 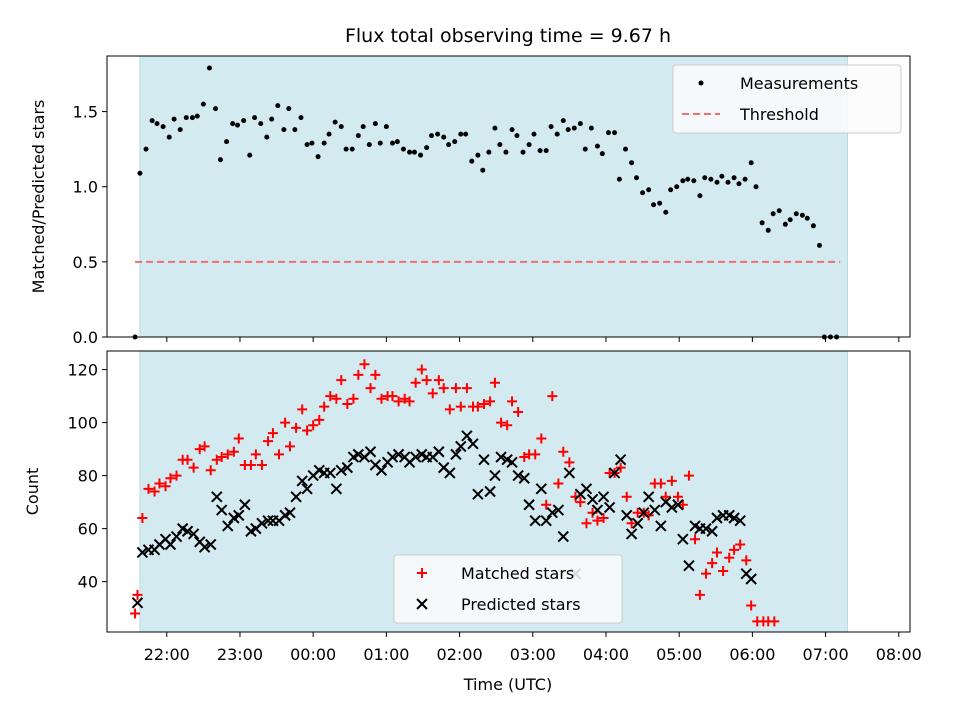 I want to click on x-axis-label: Time (UTC), so click(x=507, y=684).